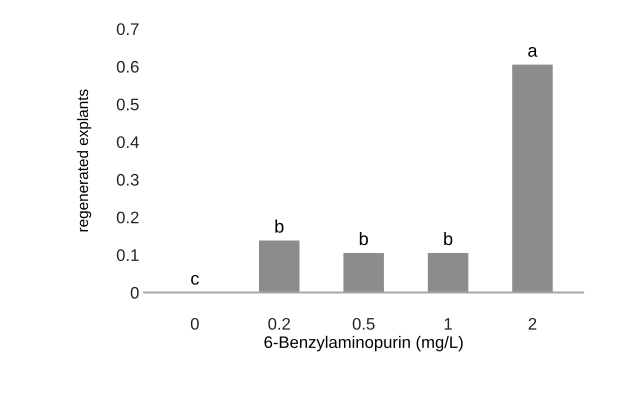 The height and width of the screenshot is (412, 627). I want to click on x-tick-label: 0.5, so click(363, 324).